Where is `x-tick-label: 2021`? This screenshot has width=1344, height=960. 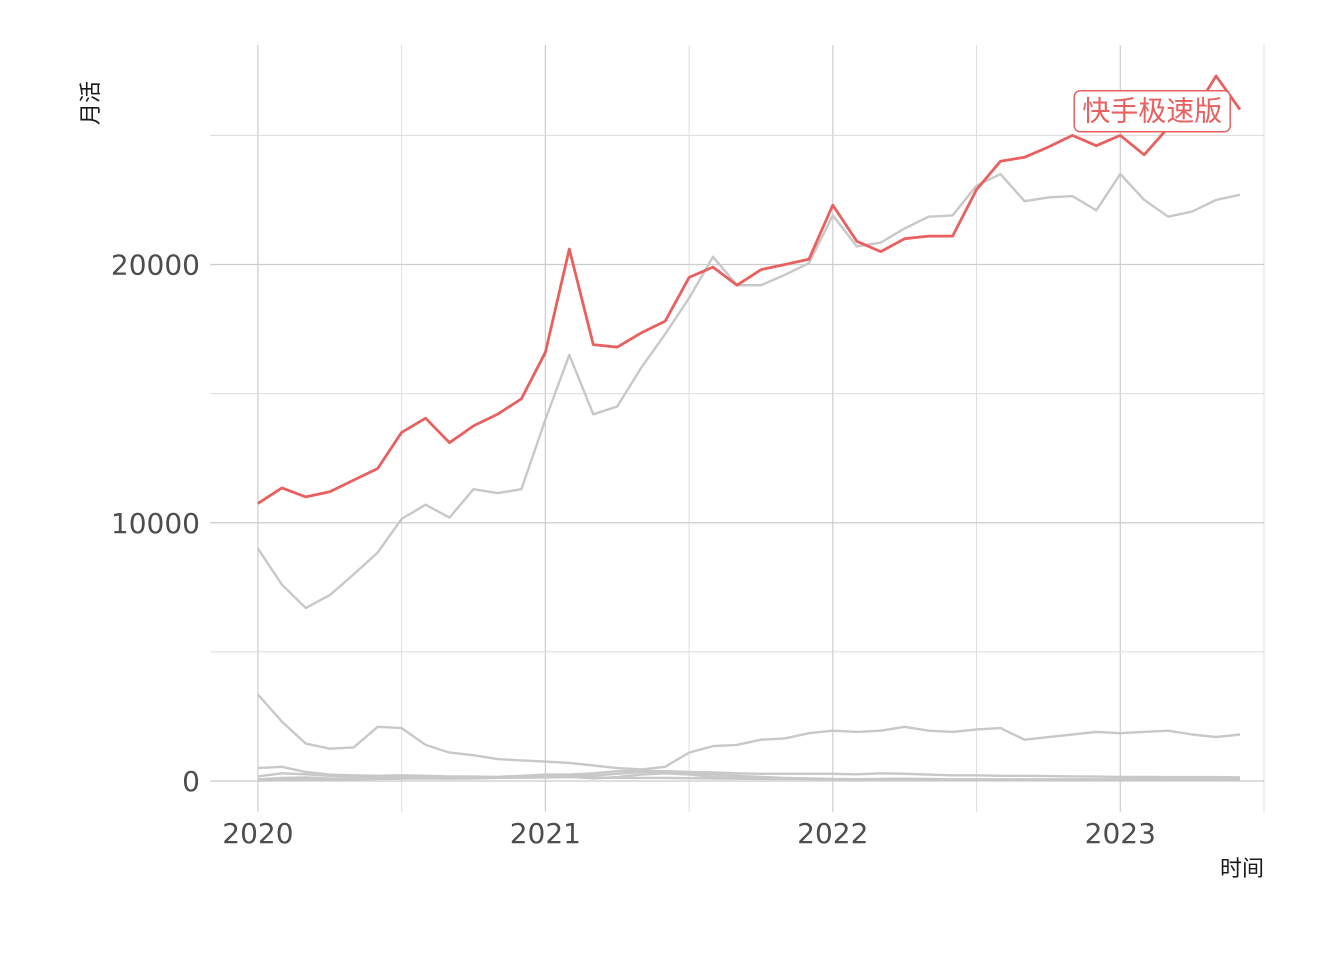 x-tick-label: 2021 is located at coordinates (545, 833).